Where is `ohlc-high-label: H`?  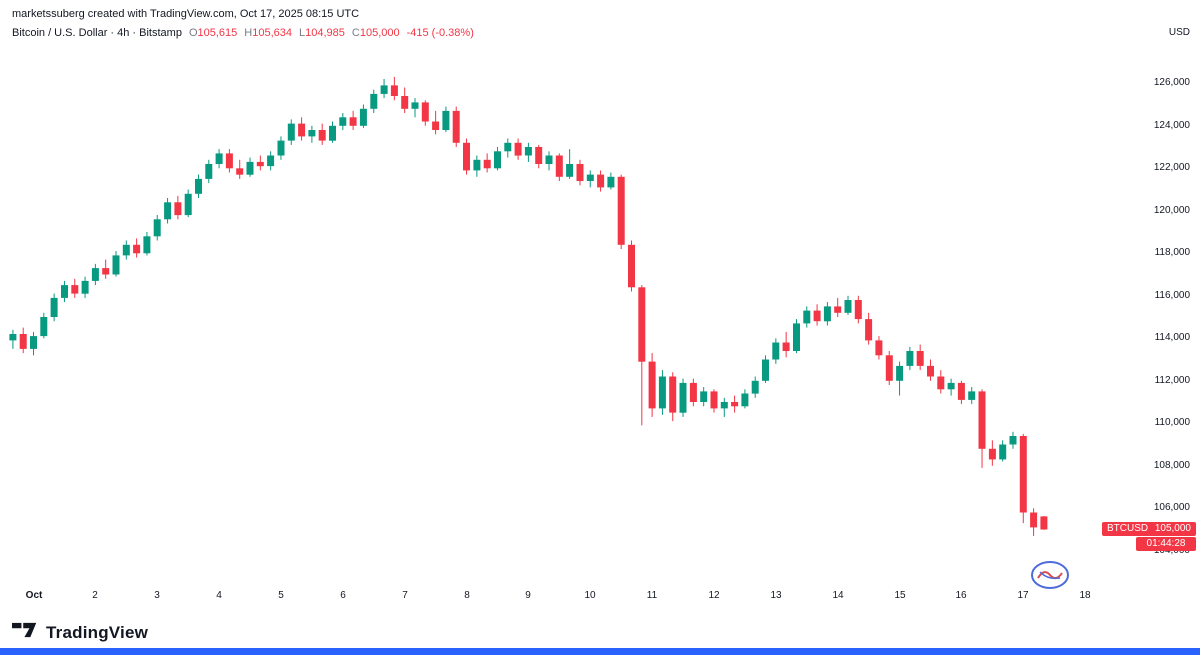 ohlc-high-label: H is located at coordinates (248, 33).